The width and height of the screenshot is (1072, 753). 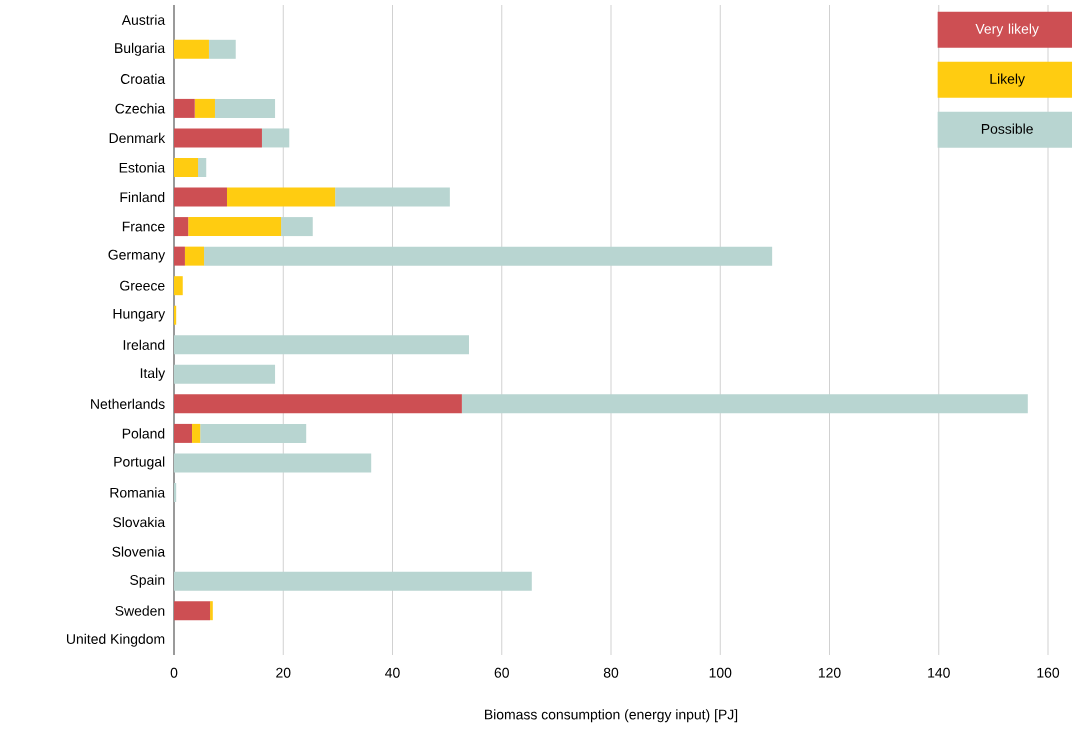 I want to click on text: Likely, so click(x=1007, y=80).